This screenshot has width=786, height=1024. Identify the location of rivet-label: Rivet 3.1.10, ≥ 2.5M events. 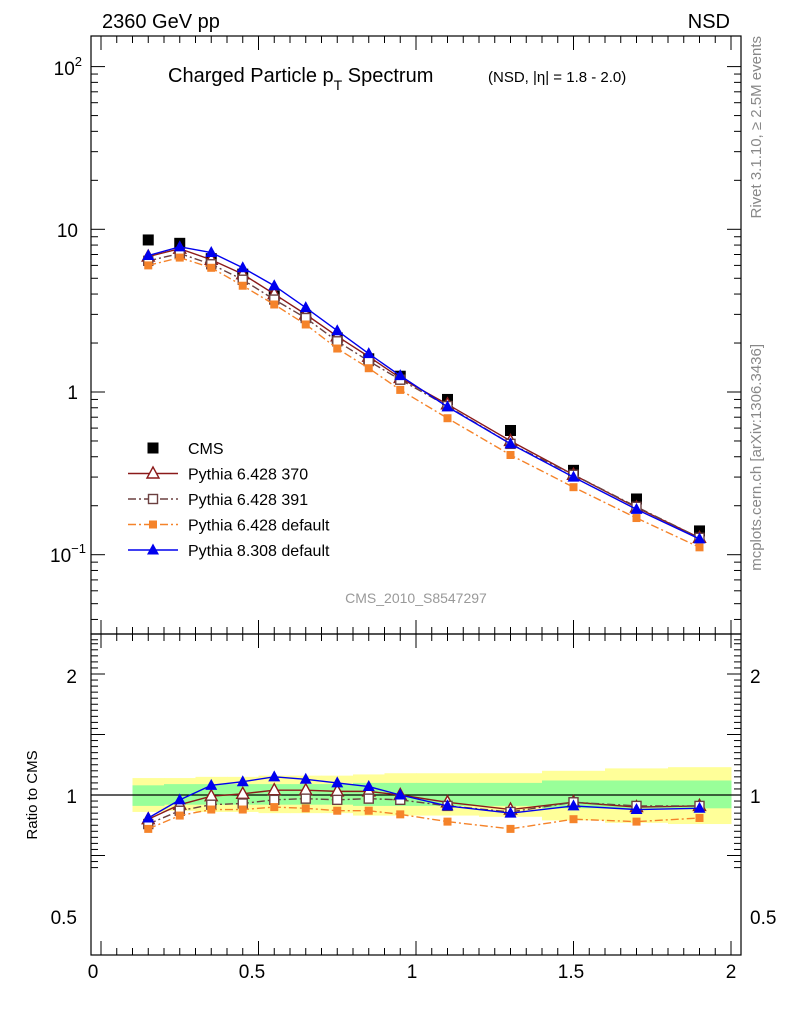
(756, 127).